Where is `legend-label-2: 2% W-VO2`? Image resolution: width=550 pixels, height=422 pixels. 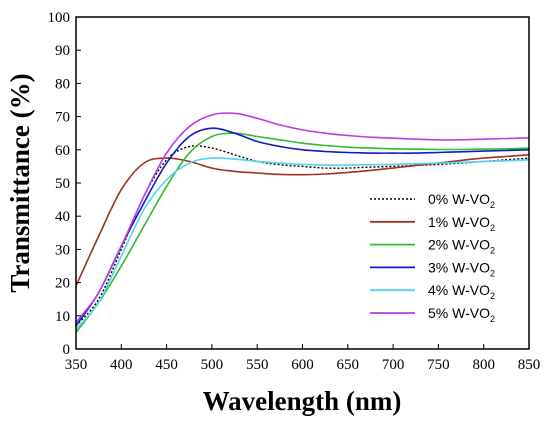
legend-label-2: 2% W-VO2 is located at coordinates (461, 246).